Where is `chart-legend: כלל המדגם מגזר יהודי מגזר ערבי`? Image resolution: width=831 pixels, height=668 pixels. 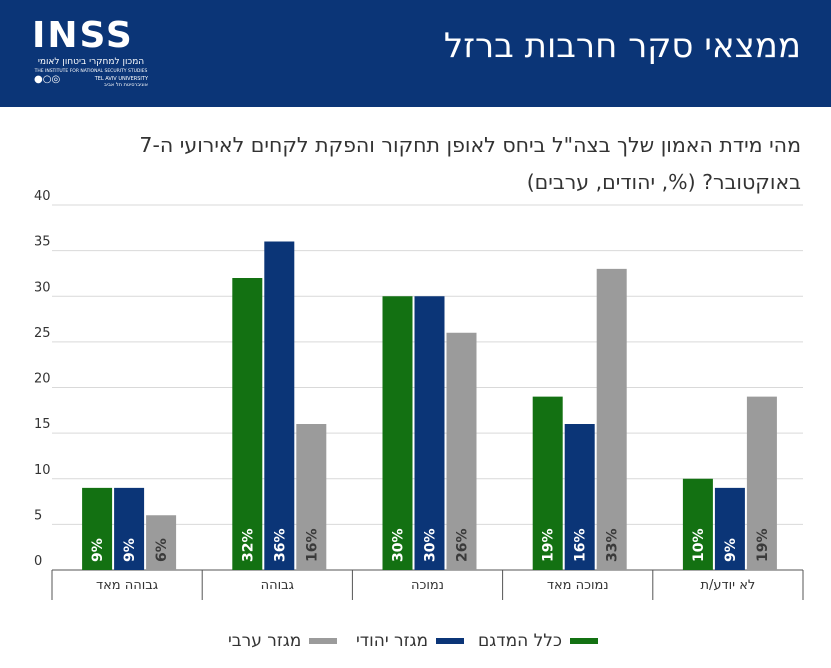
chart-legend: כלל המדגם מגזר יהודי מגזר ערבי is located at coordinates (415, 641).